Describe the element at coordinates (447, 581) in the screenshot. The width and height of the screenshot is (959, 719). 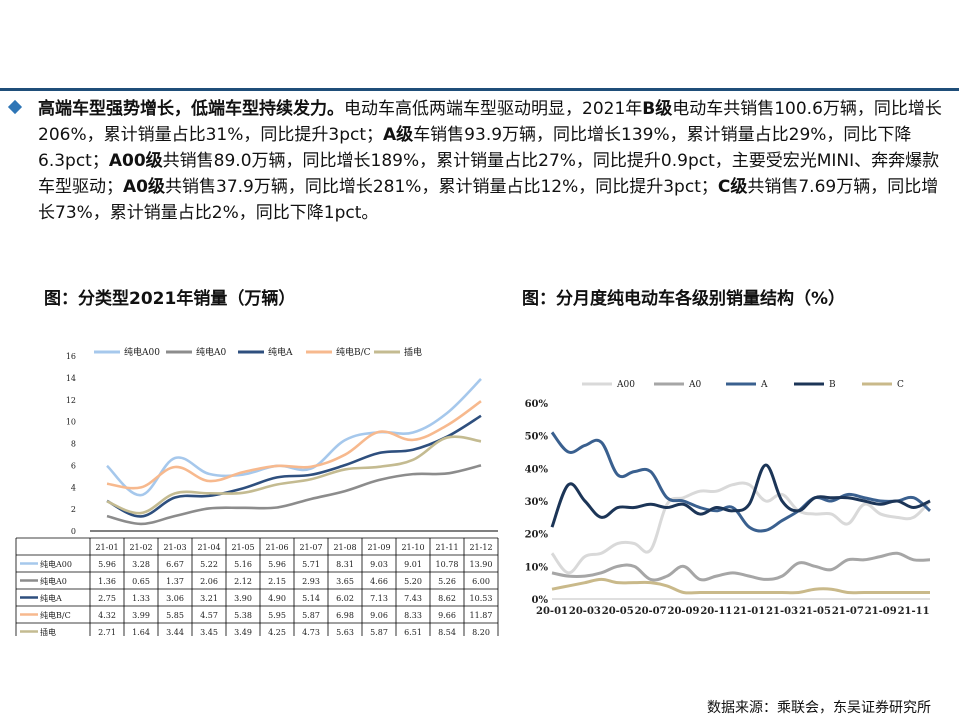
I see `data-label: 5.26` at that location.